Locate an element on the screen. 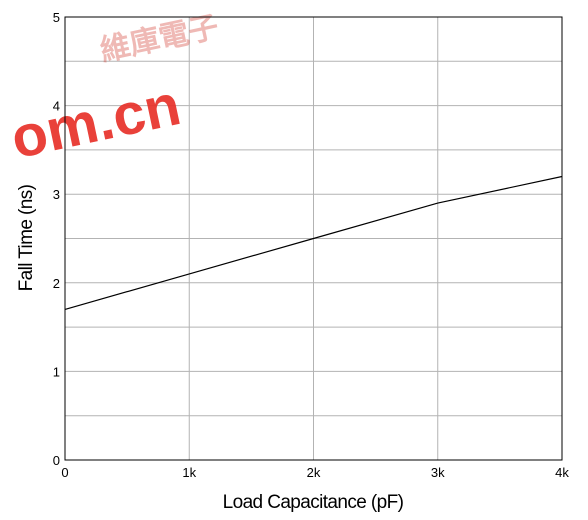 The width and height of the screenshot is (588, 520). y-tick-label: 1 is located at coordinates (56, 371).